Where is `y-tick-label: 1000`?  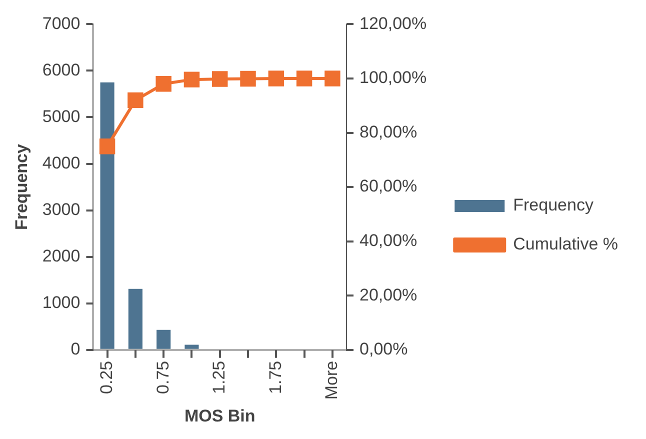 y-tick-label: 1000 is located at coordinates (61, 302).